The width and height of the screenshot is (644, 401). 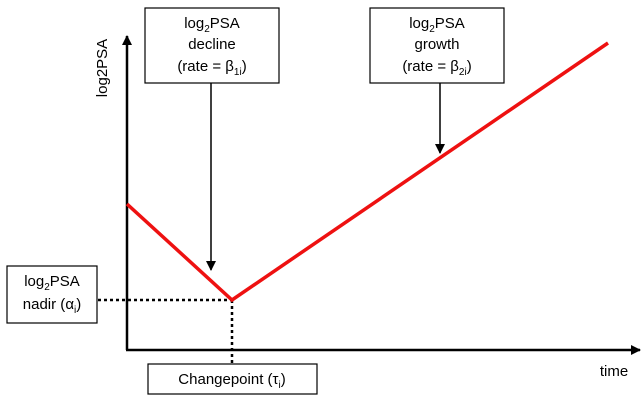 I want to click on changepoint-box: Changepoint (τi), so click(x=232, y=379).